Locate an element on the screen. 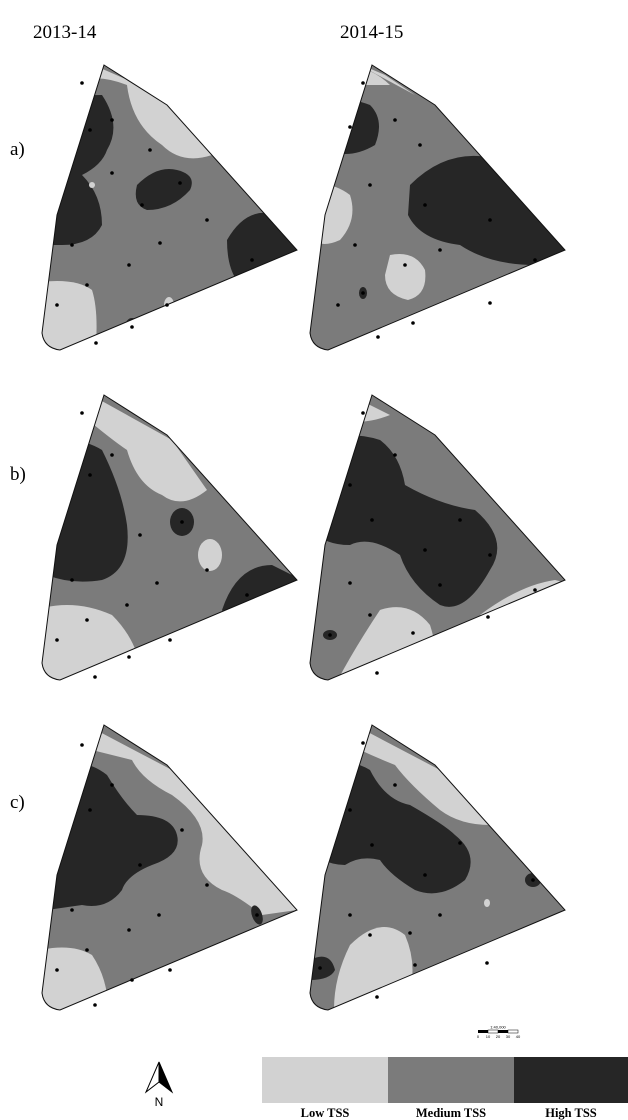 Image resolution: width=628 pixels, height=1120 pixels. scale-tick-20: 20 is located at coordinates (498, 1036).